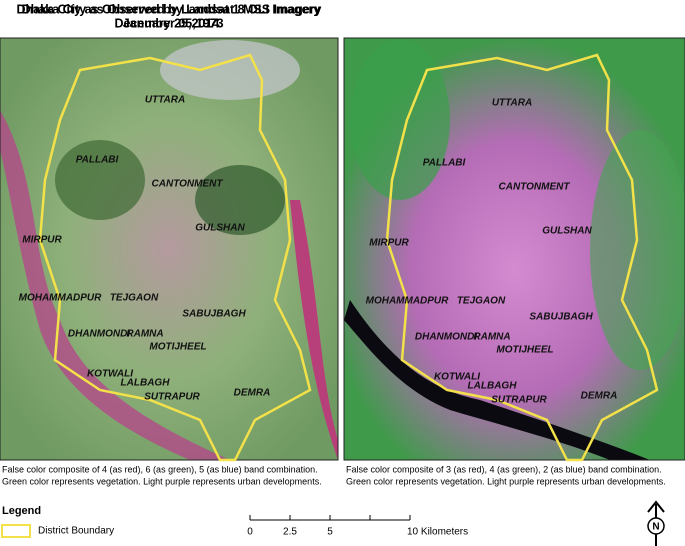 Image resolution: width=685 pixels, height=546 pixels. I want to click on panel-title: January 25,2014, so click(171, 23).